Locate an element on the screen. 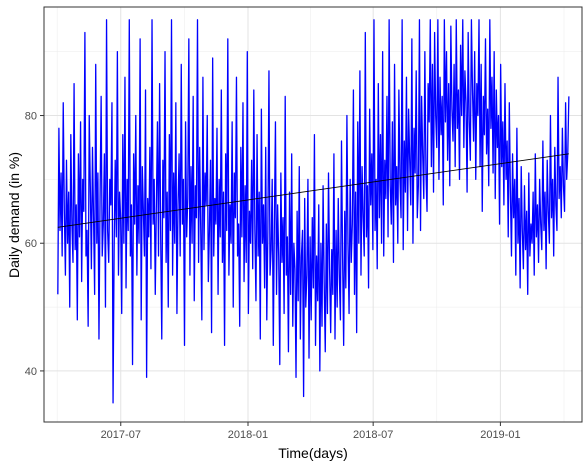 The width and height of the screenshot is (587, 466). x-tick-label: 2018-01 is located at coordinates (248, 435).